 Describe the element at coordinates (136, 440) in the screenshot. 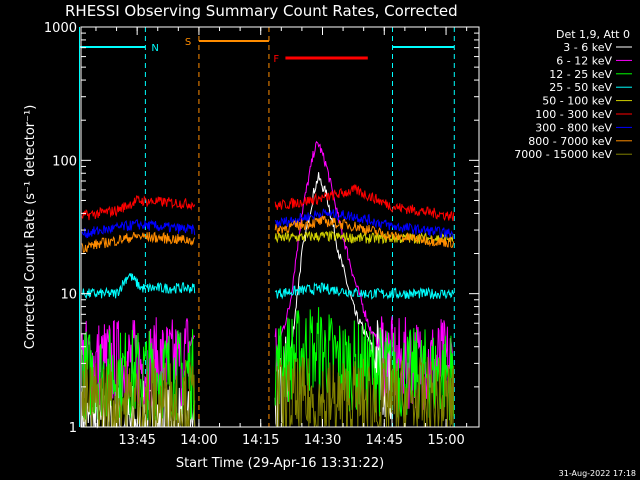

I see `x-tick-label-0: 13:45` at that location.